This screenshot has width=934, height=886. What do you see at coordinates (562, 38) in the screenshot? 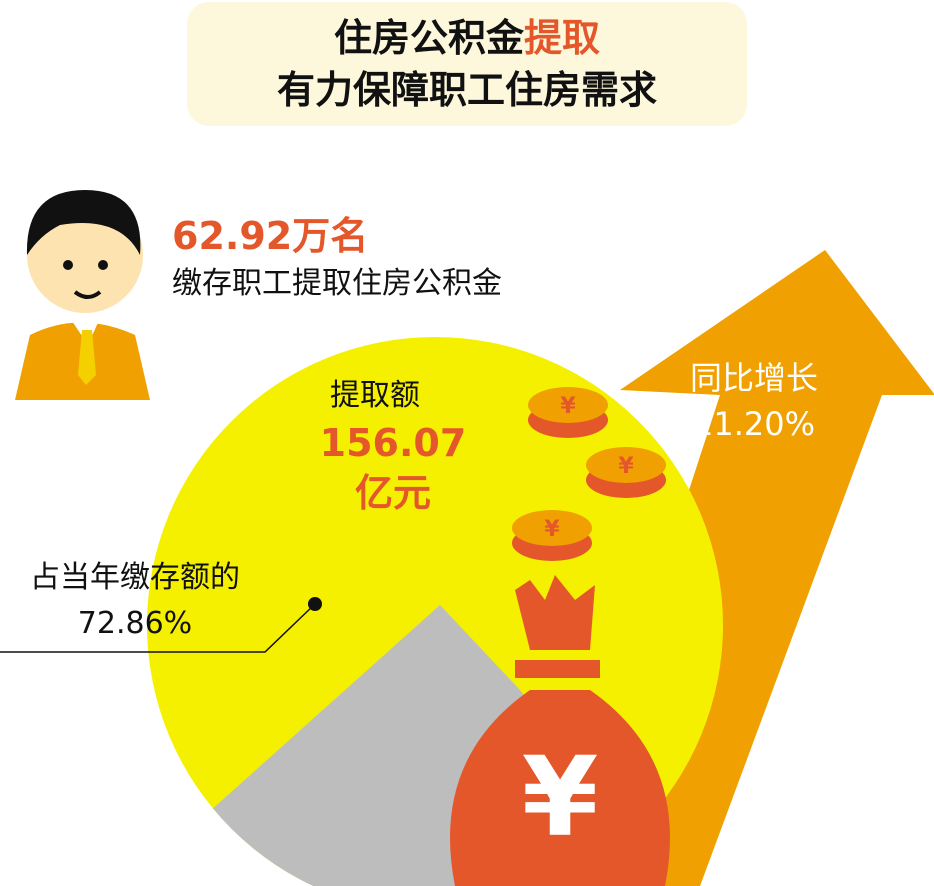
I see `title-highlight: 提取` at bounding box center [562, 38].